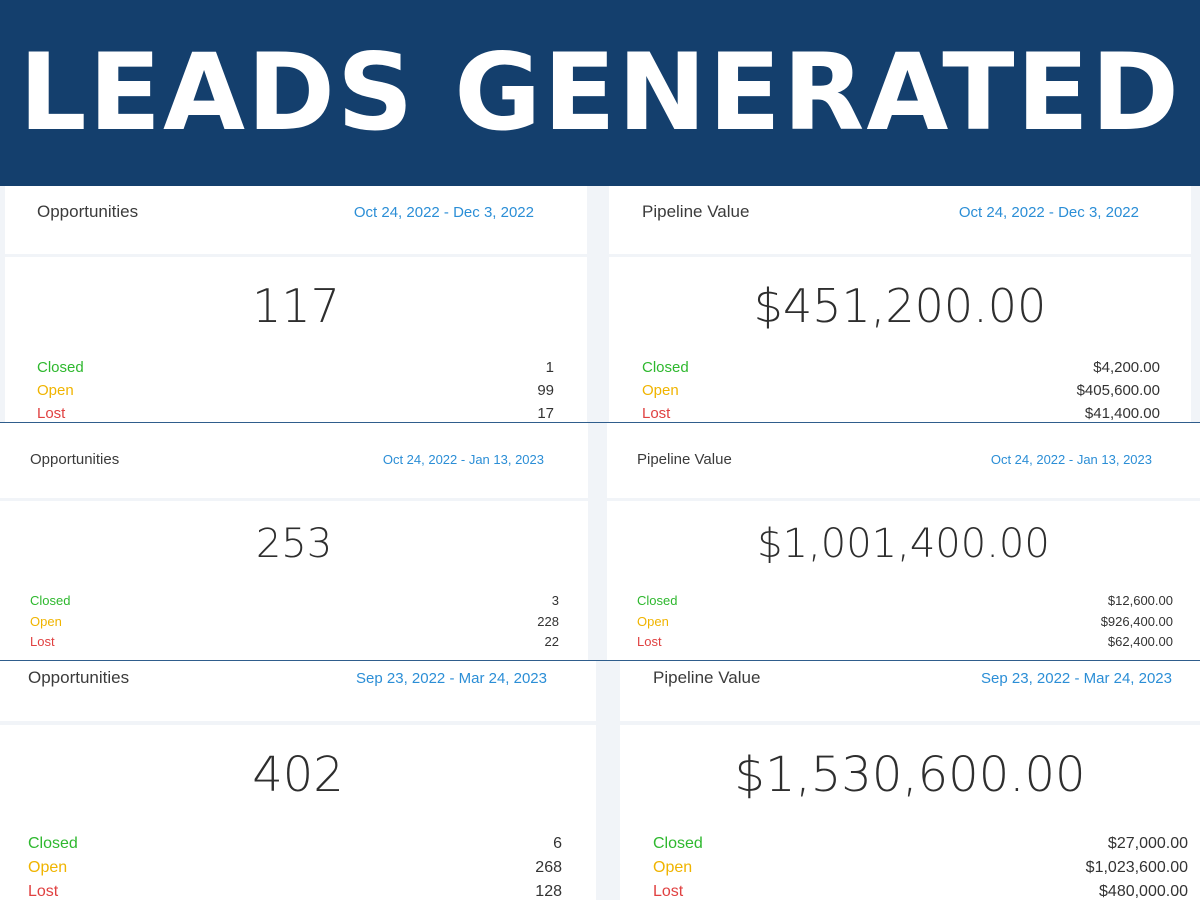 This screenshot has width=1200, height=900. I want to click on lost-row: Lost 22, so click(294, 644).